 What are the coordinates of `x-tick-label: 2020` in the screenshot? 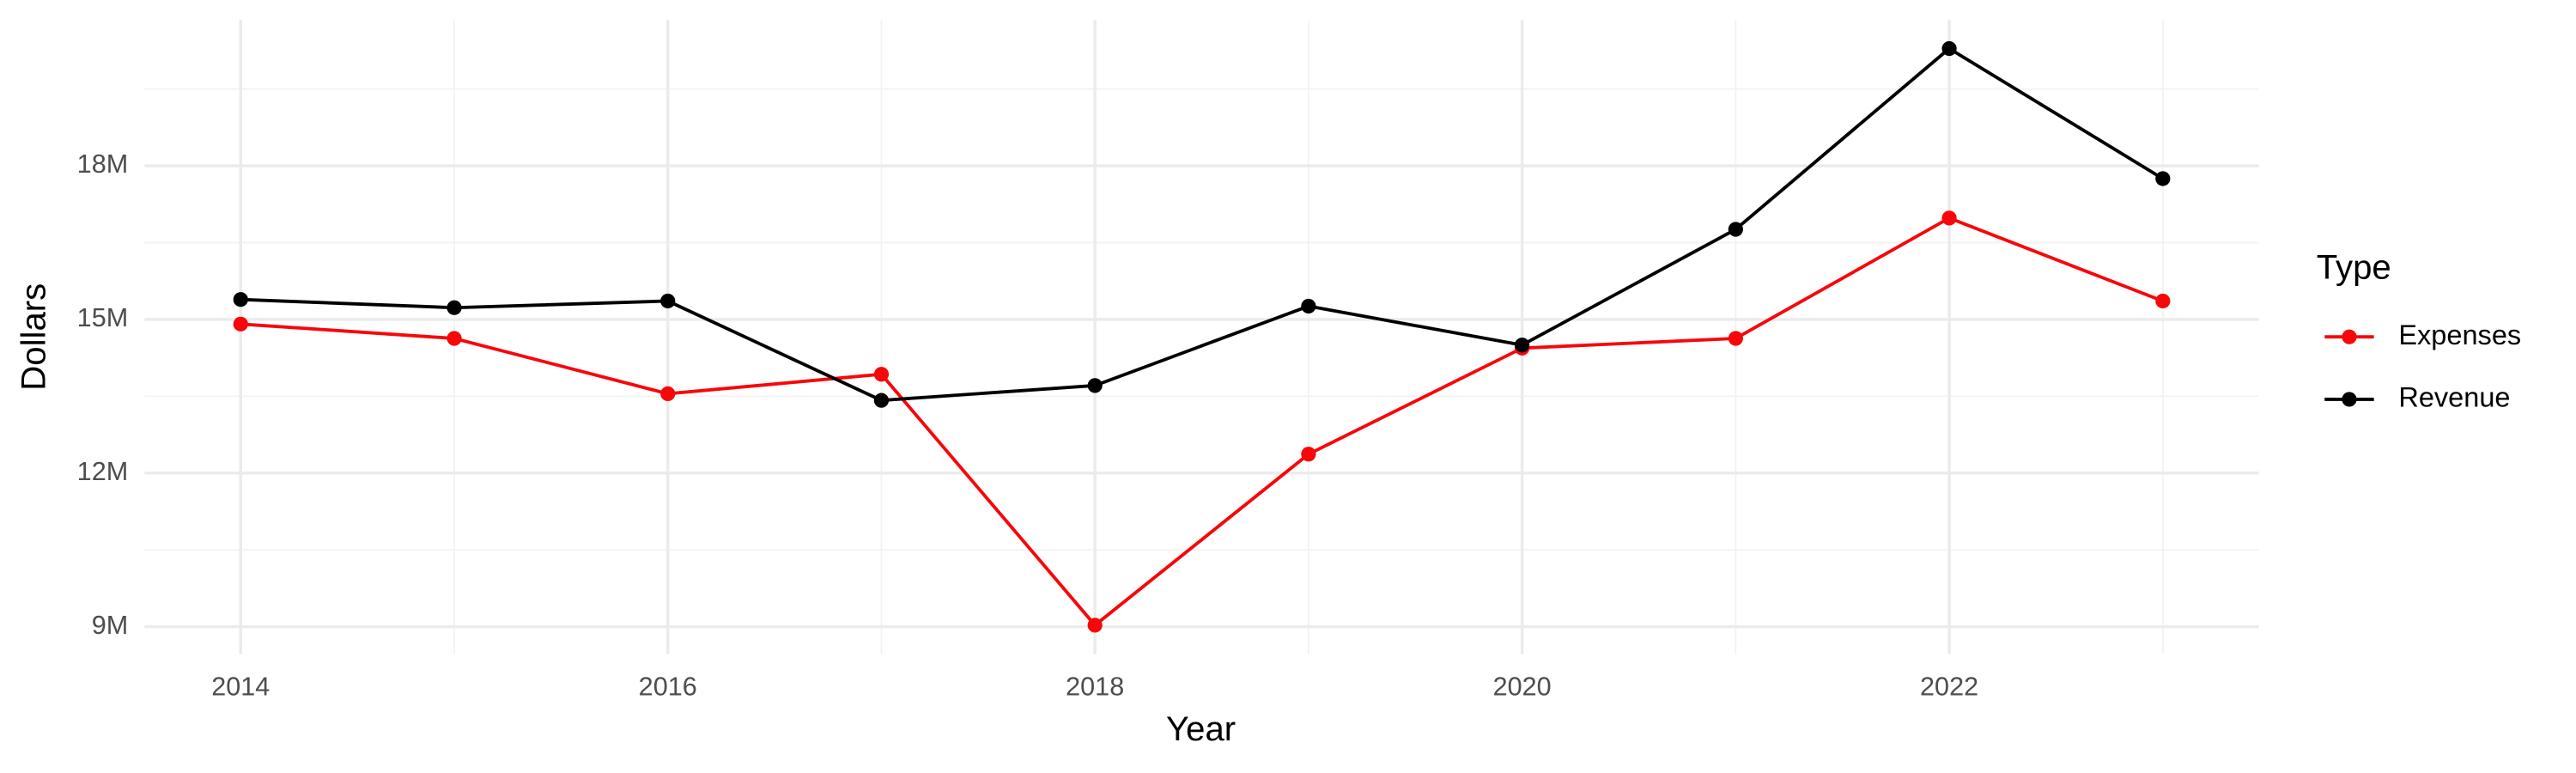 It's located at (1522, 687).